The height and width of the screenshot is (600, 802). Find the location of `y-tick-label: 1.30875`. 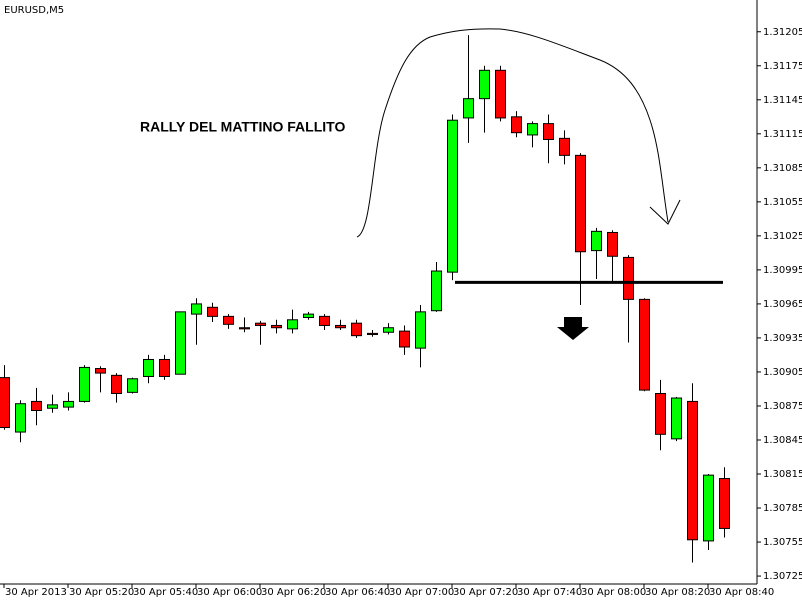

y-tick-label: 1.30875 is located at coordinates (782, 406).